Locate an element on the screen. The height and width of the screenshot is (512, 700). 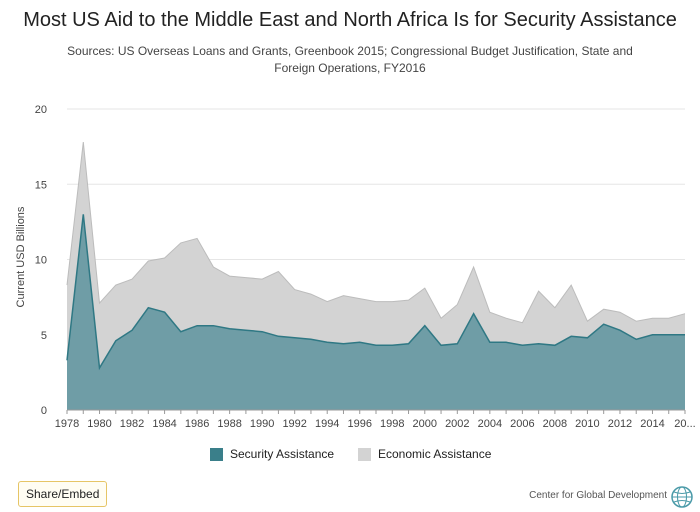
x-tick-label: 1980 is located at coordinates (99, 424).